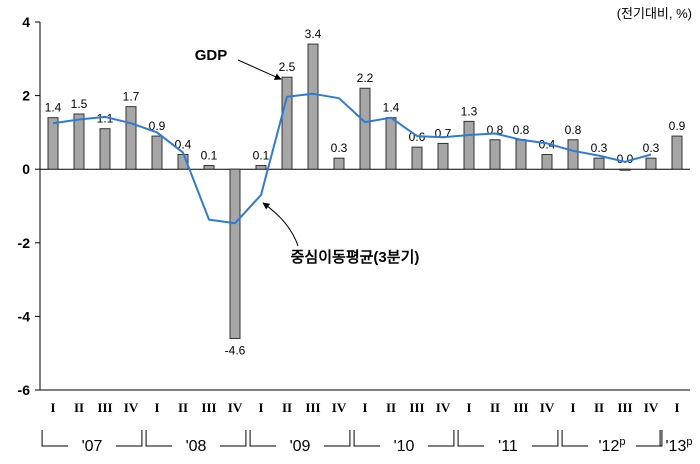 Image resolution: width=700 pixels, height=464 pixels. I want to click on gdp-value-label: 1.1, so click(105, 119).